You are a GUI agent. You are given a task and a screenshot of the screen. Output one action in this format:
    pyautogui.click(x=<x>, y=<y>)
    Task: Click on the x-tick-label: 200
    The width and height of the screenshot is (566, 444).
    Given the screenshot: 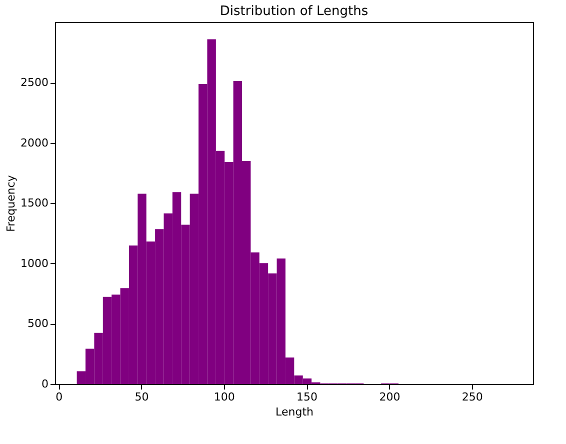 What is the action you would take?
    pyautogui.click(x=389, y=397)
    